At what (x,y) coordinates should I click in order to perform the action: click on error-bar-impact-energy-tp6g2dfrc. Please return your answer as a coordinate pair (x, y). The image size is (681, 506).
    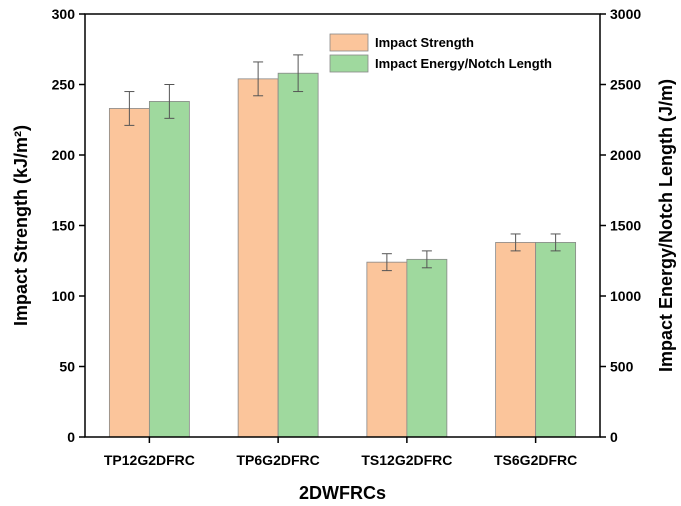
    Looking at the image, I should click on (298, 73).